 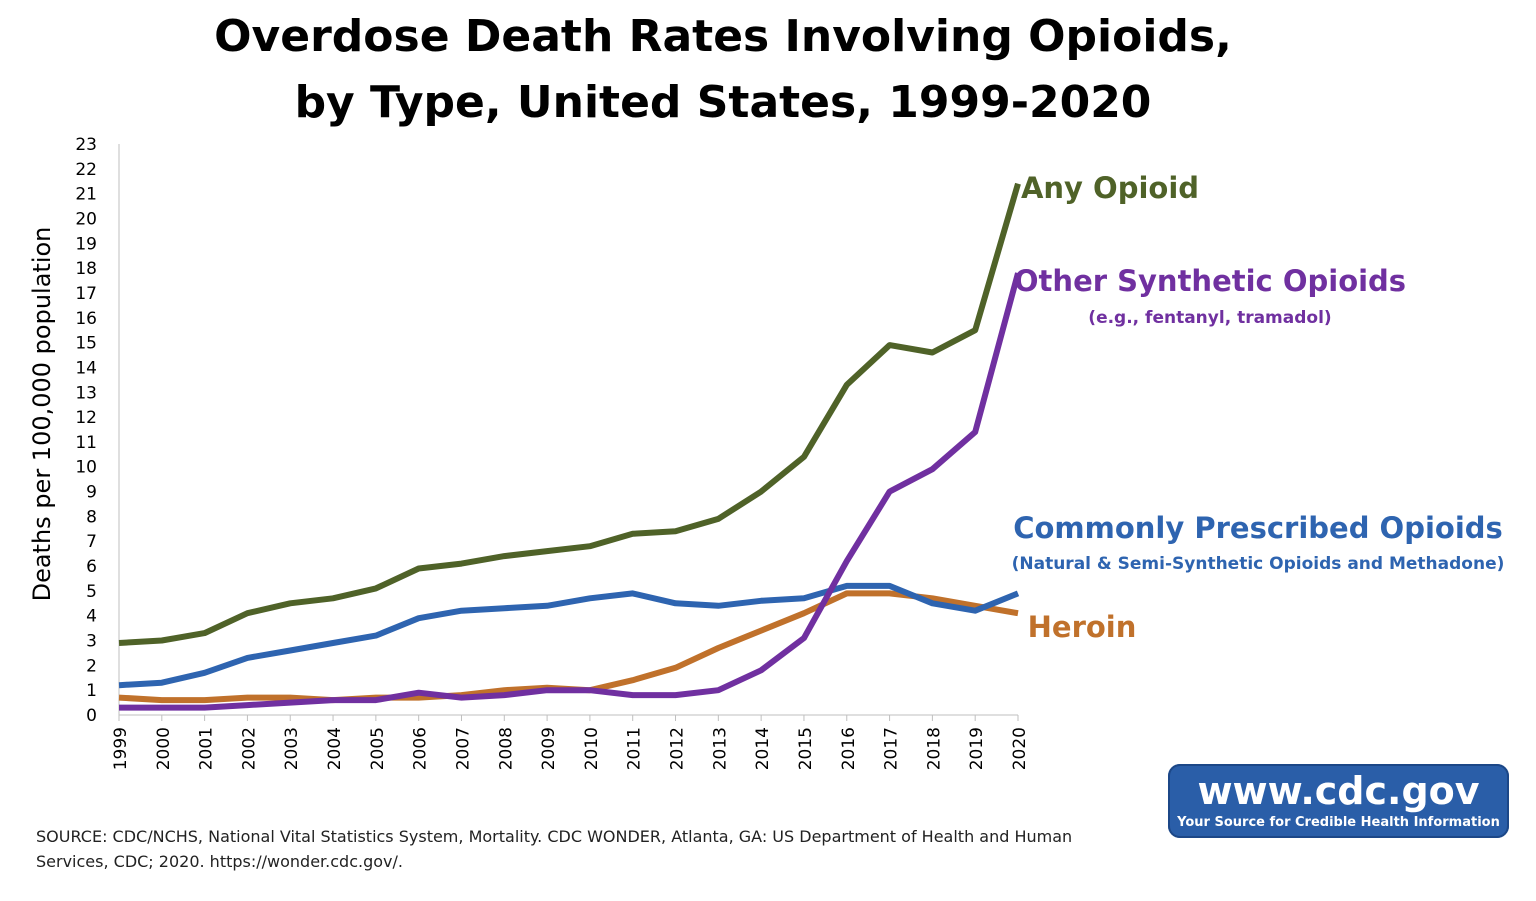 What do you see at coordinates (720, 748) in the screenshot?
I see `x-tick-label: 2013` at bounding box center [720, 748].